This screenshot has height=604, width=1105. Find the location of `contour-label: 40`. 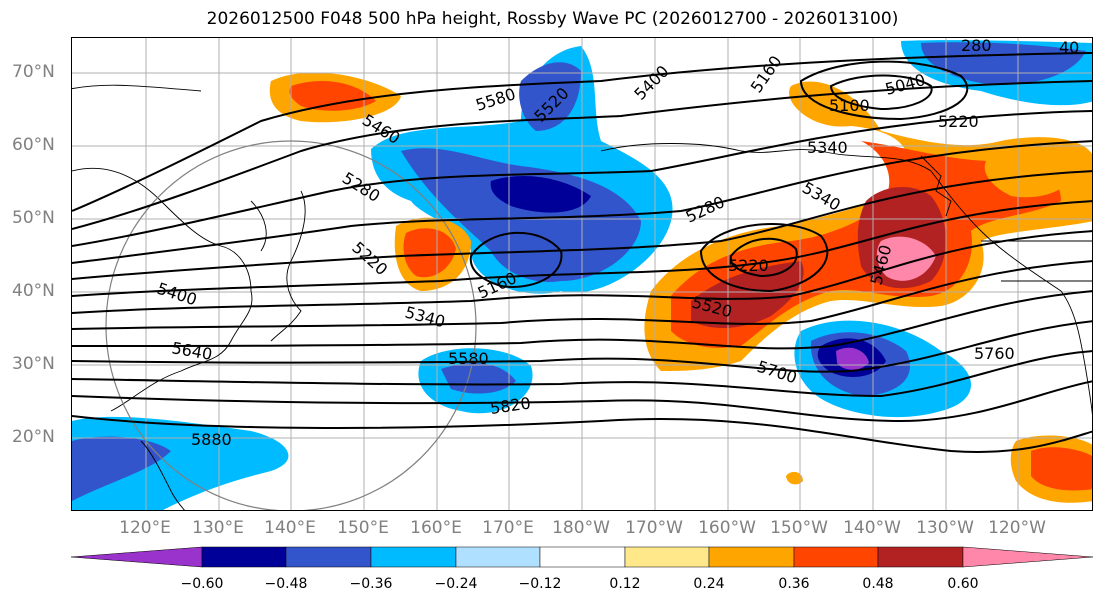

contour-label: 40 is located at coordinates (1069, 47).